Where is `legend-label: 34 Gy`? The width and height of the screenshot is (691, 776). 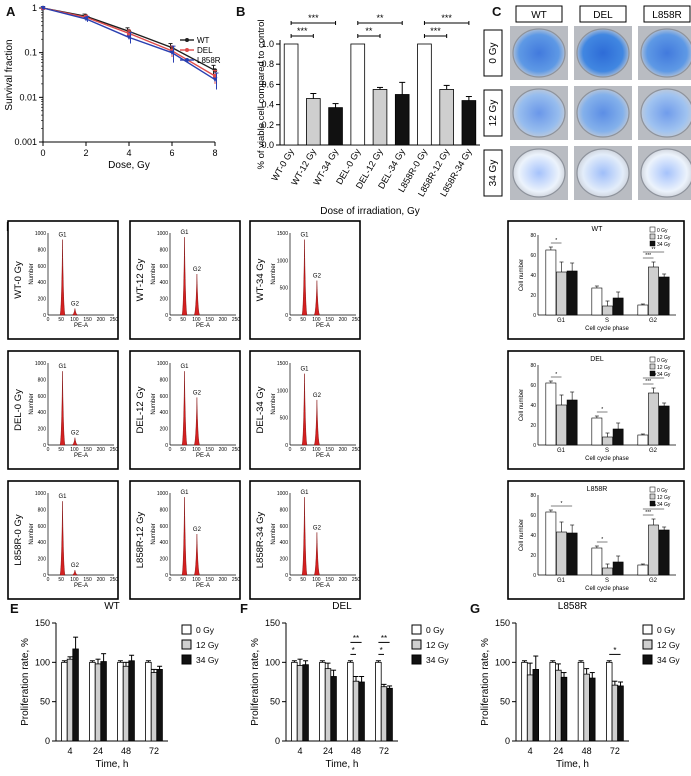
legend-label: 34 Gy is located at coordinates (664, 505).